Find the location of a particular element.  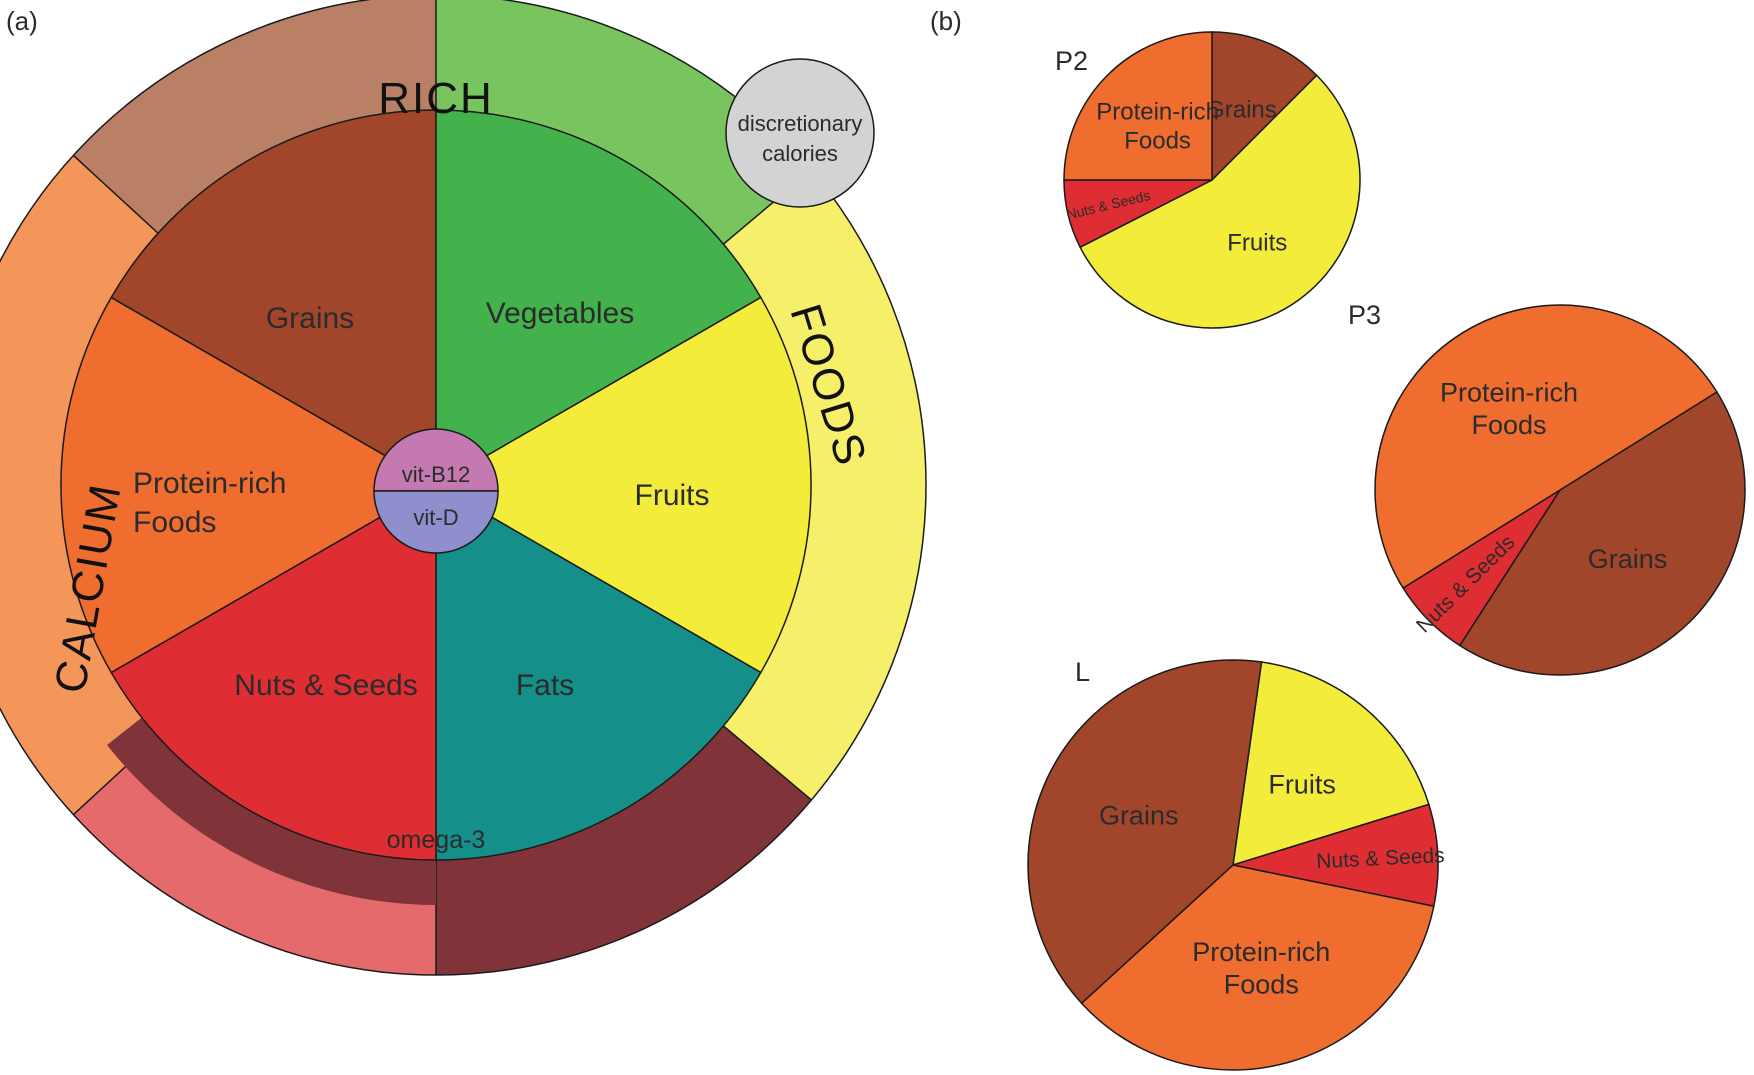

panel-a-label: (a) is located at coordinates (22, 21).